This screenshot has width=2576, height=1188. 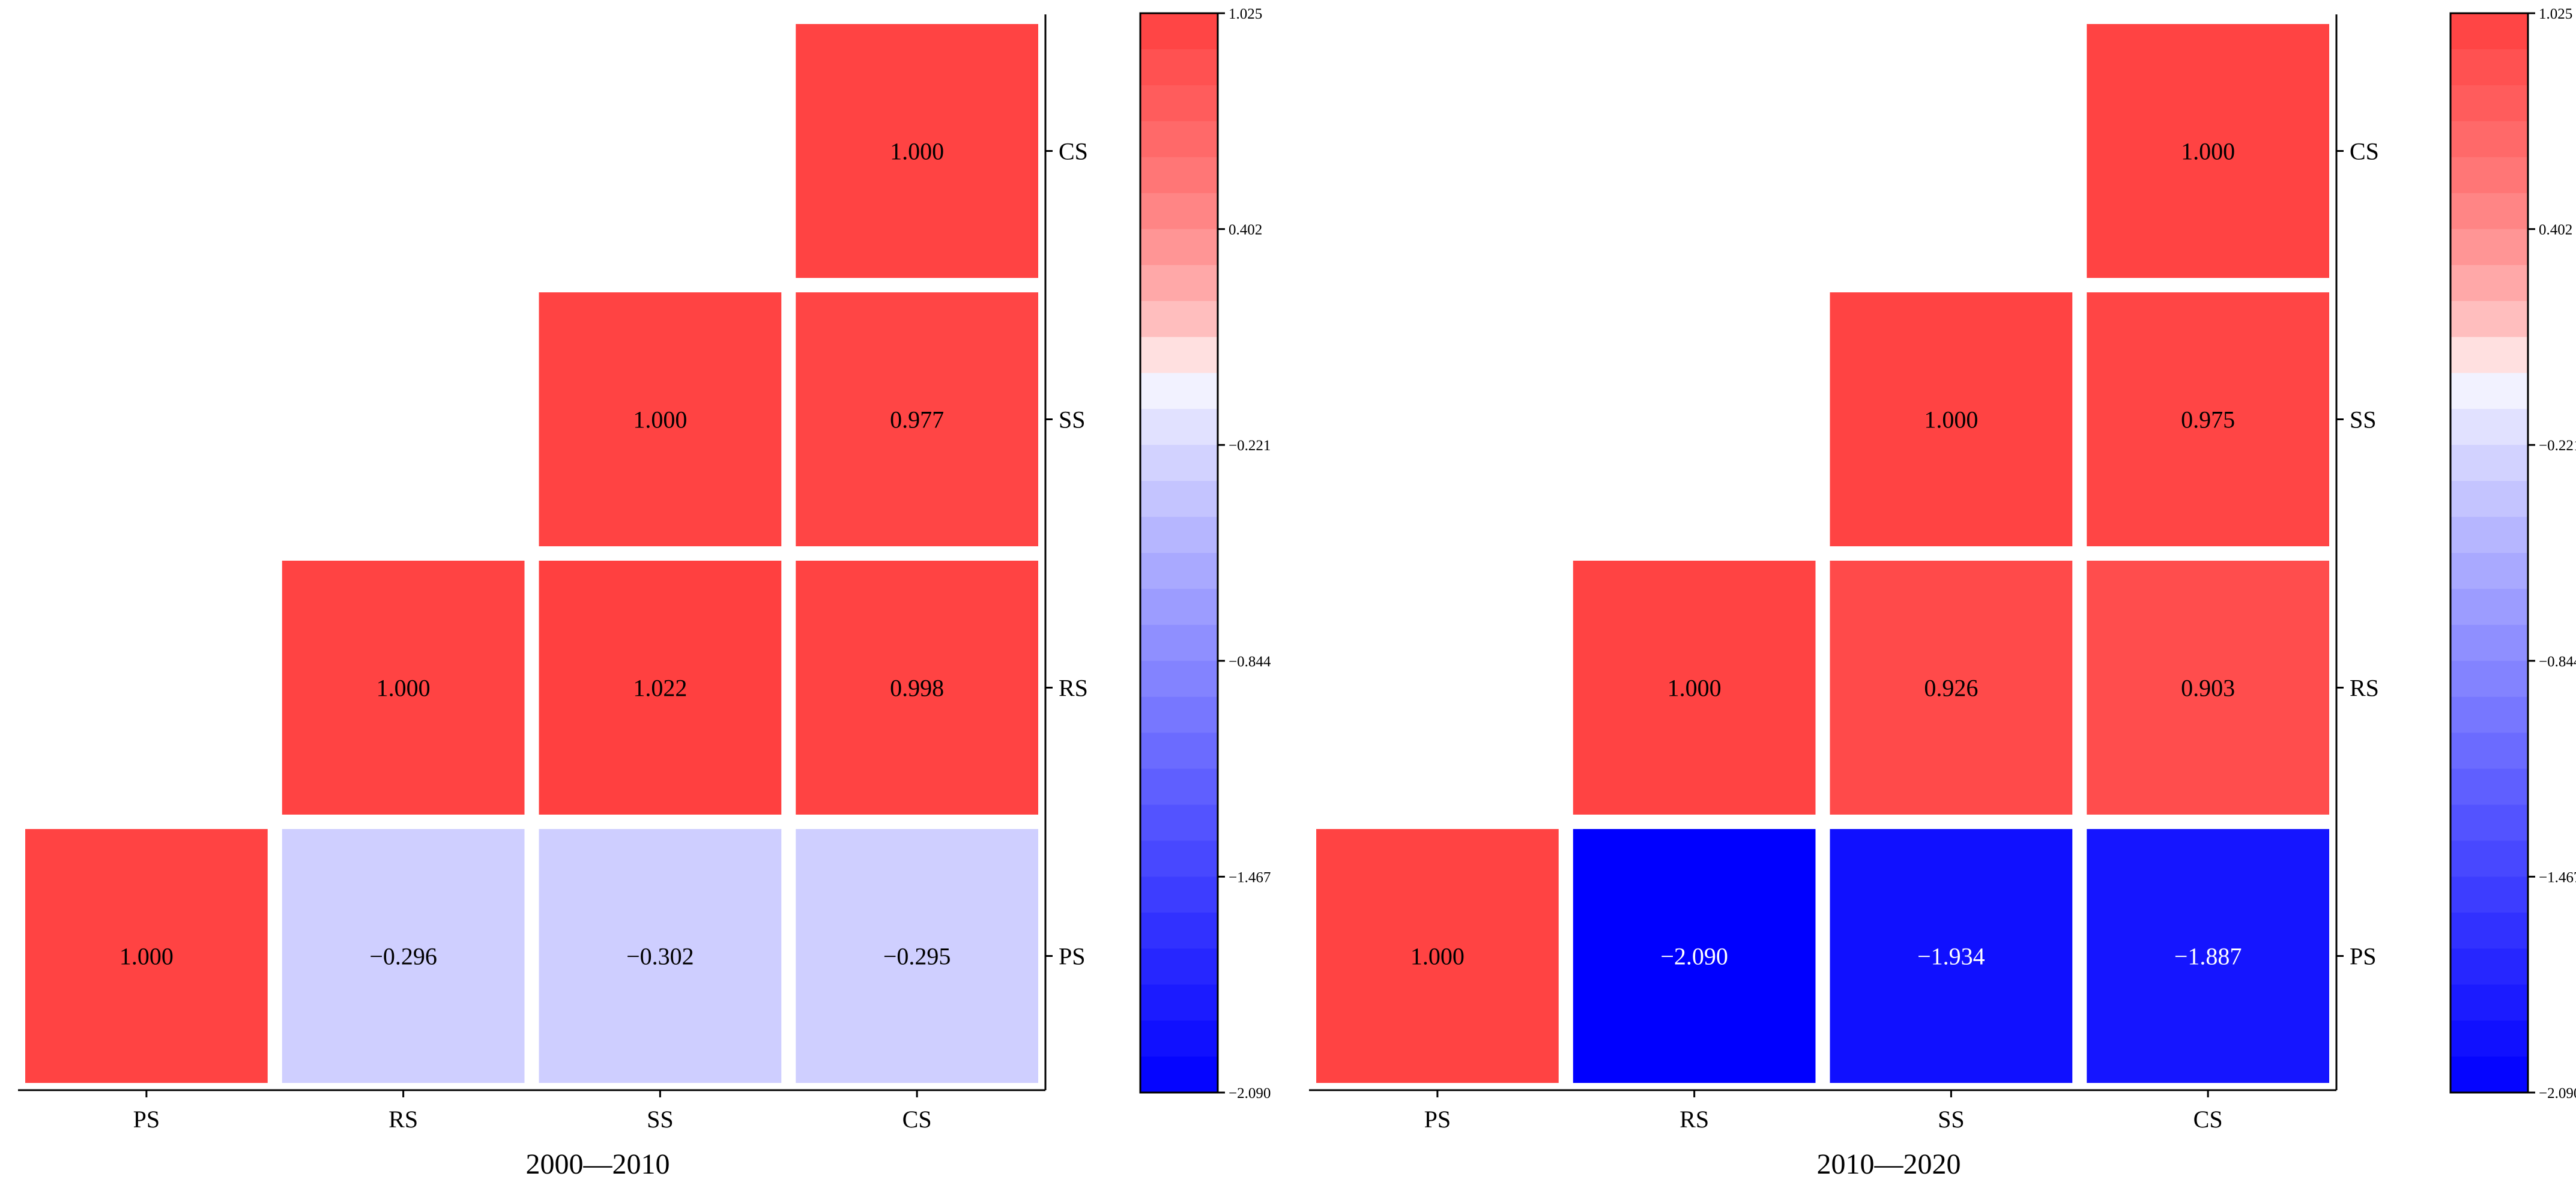 I want to click on panel-title: 2010—2020, so click(x=1889, y=1164).